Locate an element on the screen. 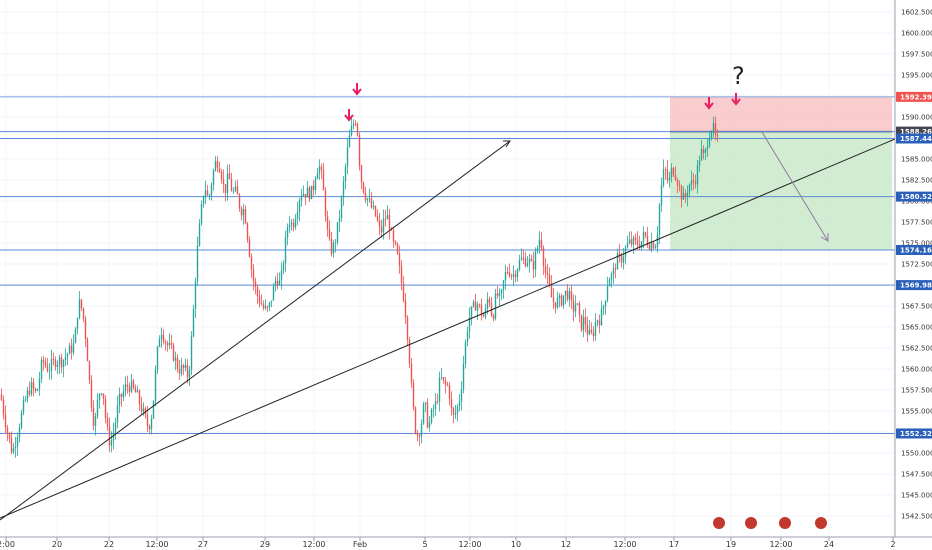  time-tick-label: 20 is located at coordinates (57, 544).